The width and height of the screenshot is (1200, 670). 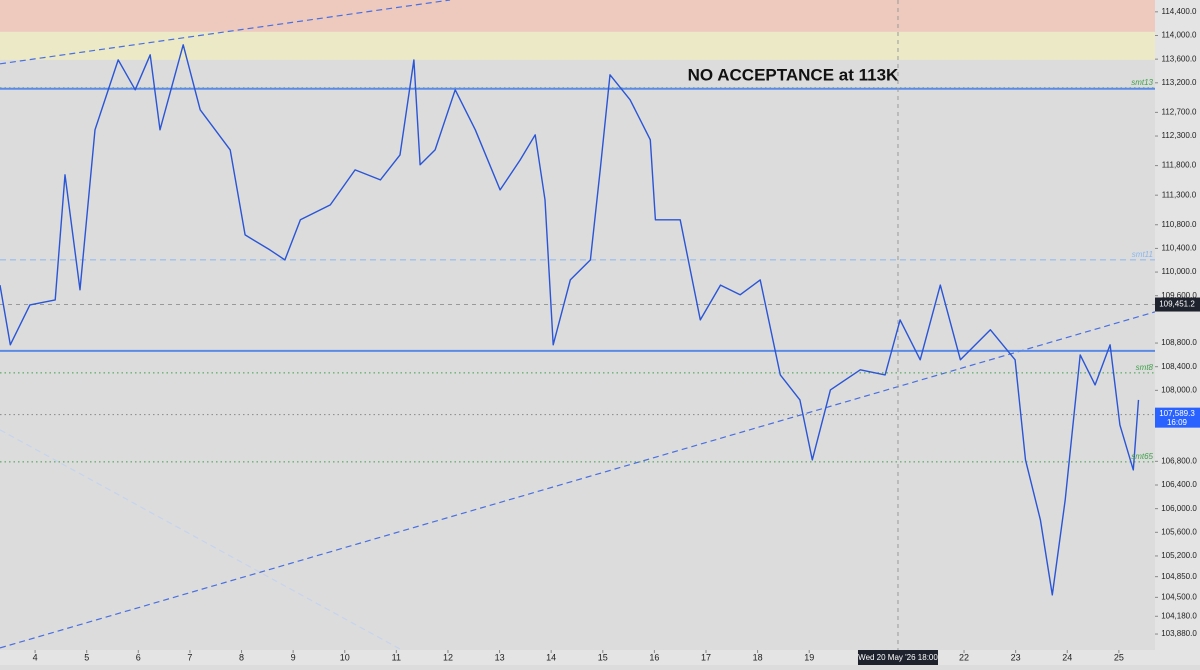 What do you see at coordinates (1179, 460) in the screenshot?
I see `y-tick-label: 106,800.0` at bounding box center [1179, 460].